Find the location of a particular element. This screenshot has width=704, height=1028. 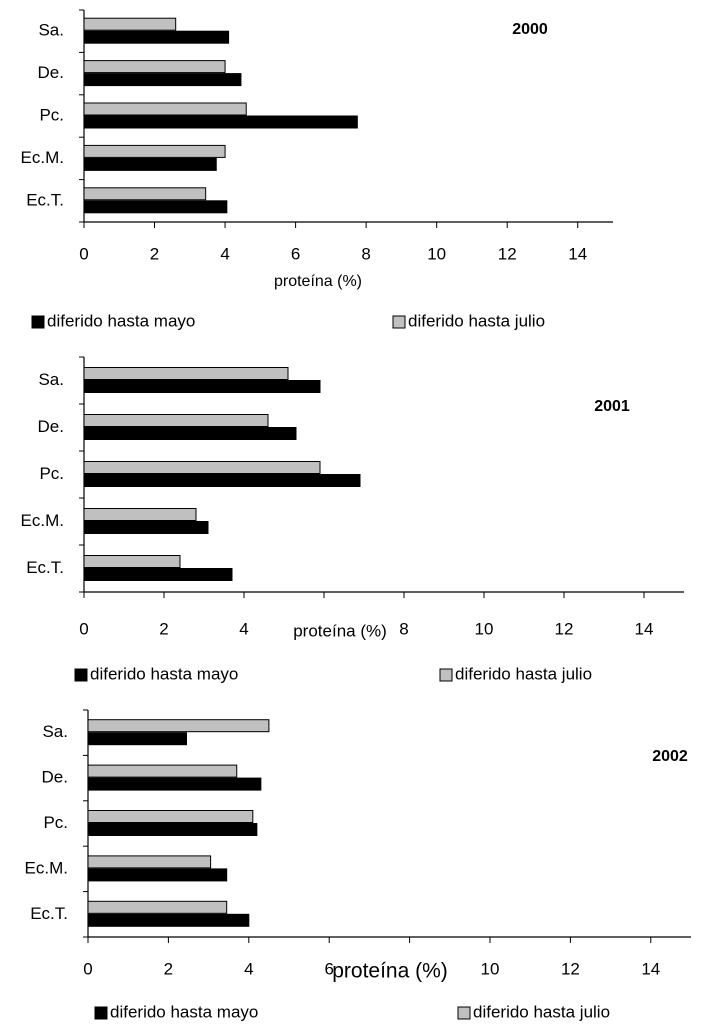

chart-title: 2002 is located at coordinates (670, 756).